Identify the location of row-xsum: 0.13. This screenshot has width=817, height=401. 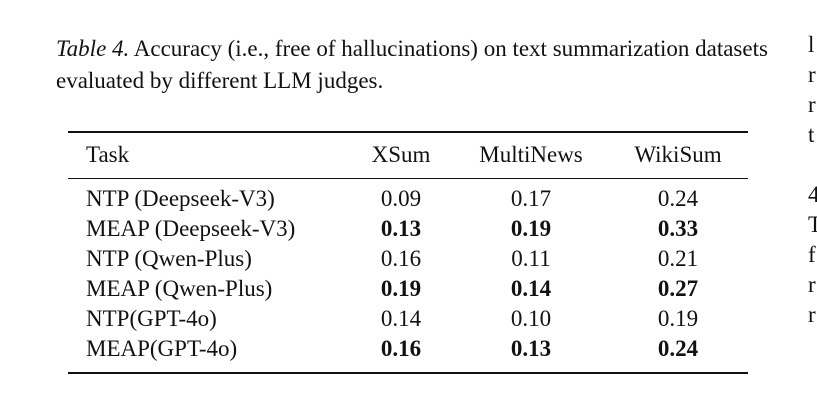
(401, 228).